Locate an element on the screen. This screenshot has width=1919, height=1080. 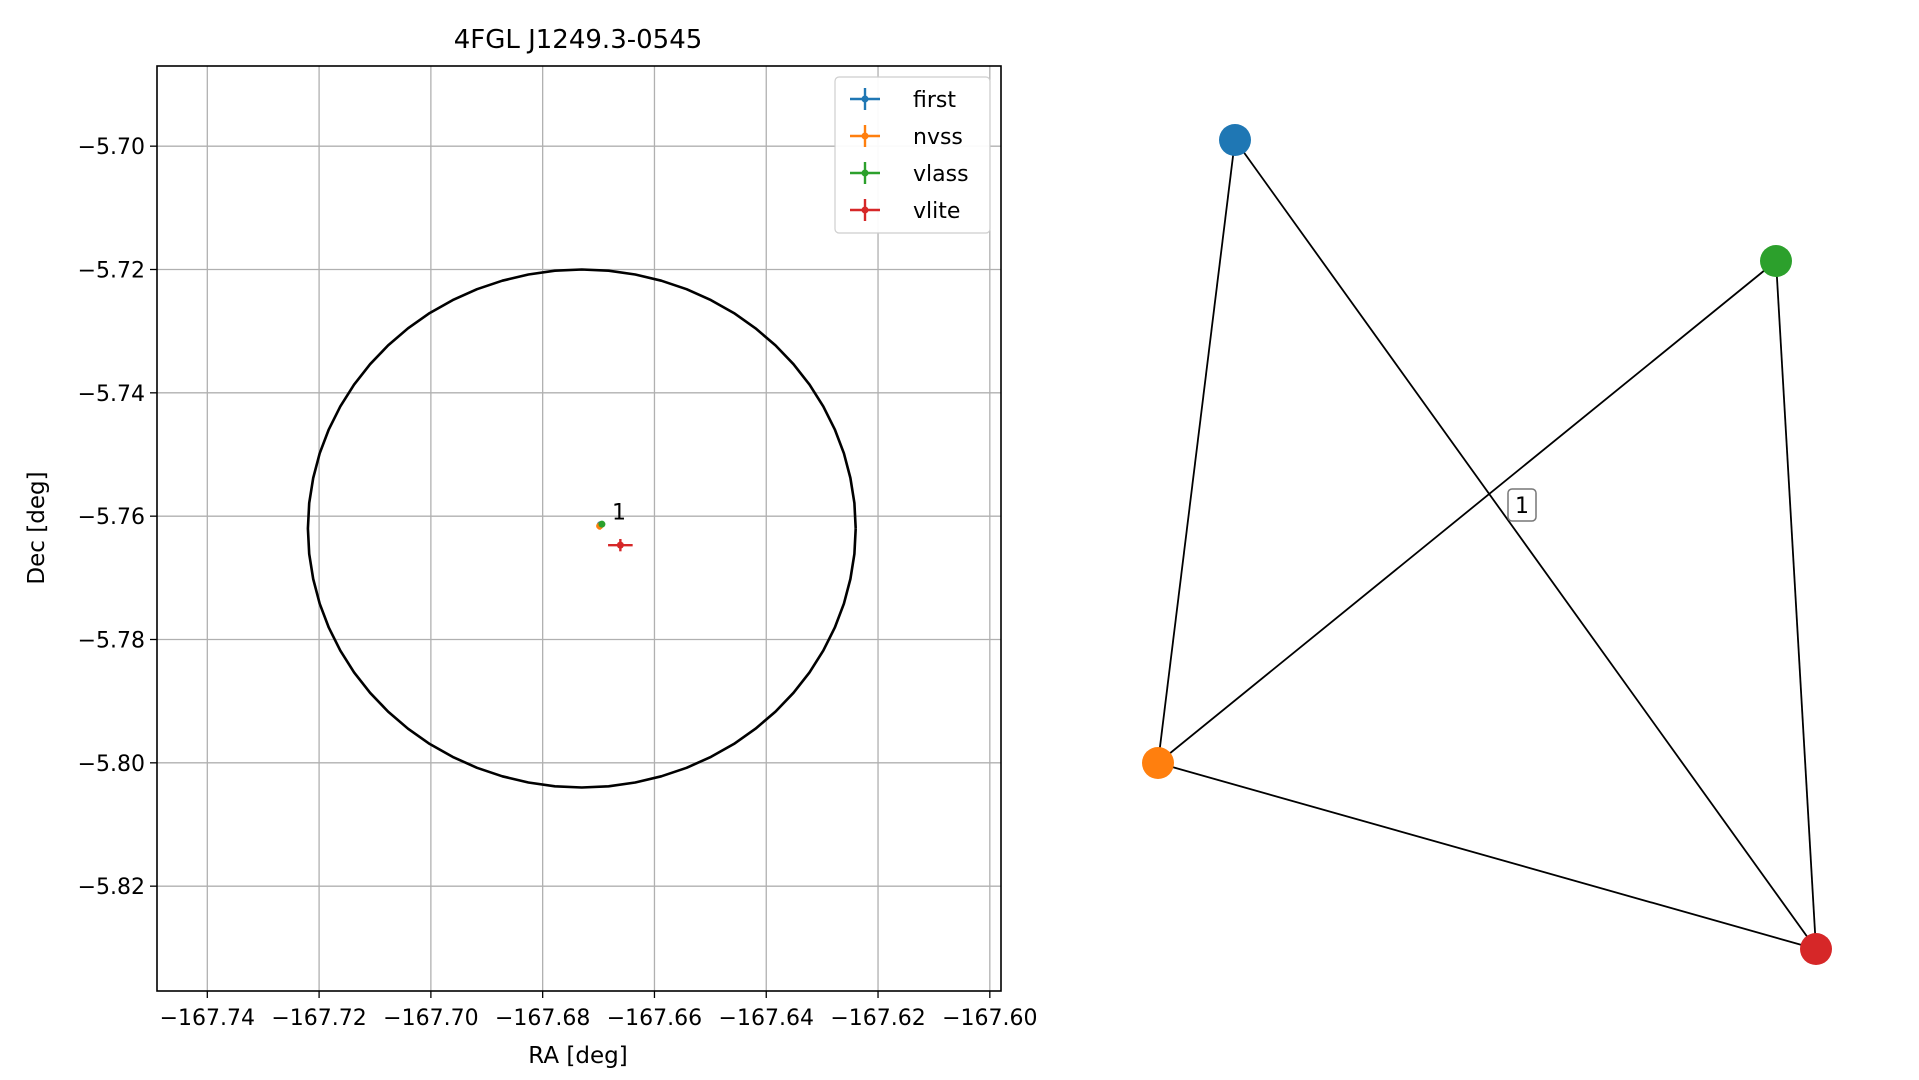
edge-label-text: 1 is located at coordinates (1522, 506).